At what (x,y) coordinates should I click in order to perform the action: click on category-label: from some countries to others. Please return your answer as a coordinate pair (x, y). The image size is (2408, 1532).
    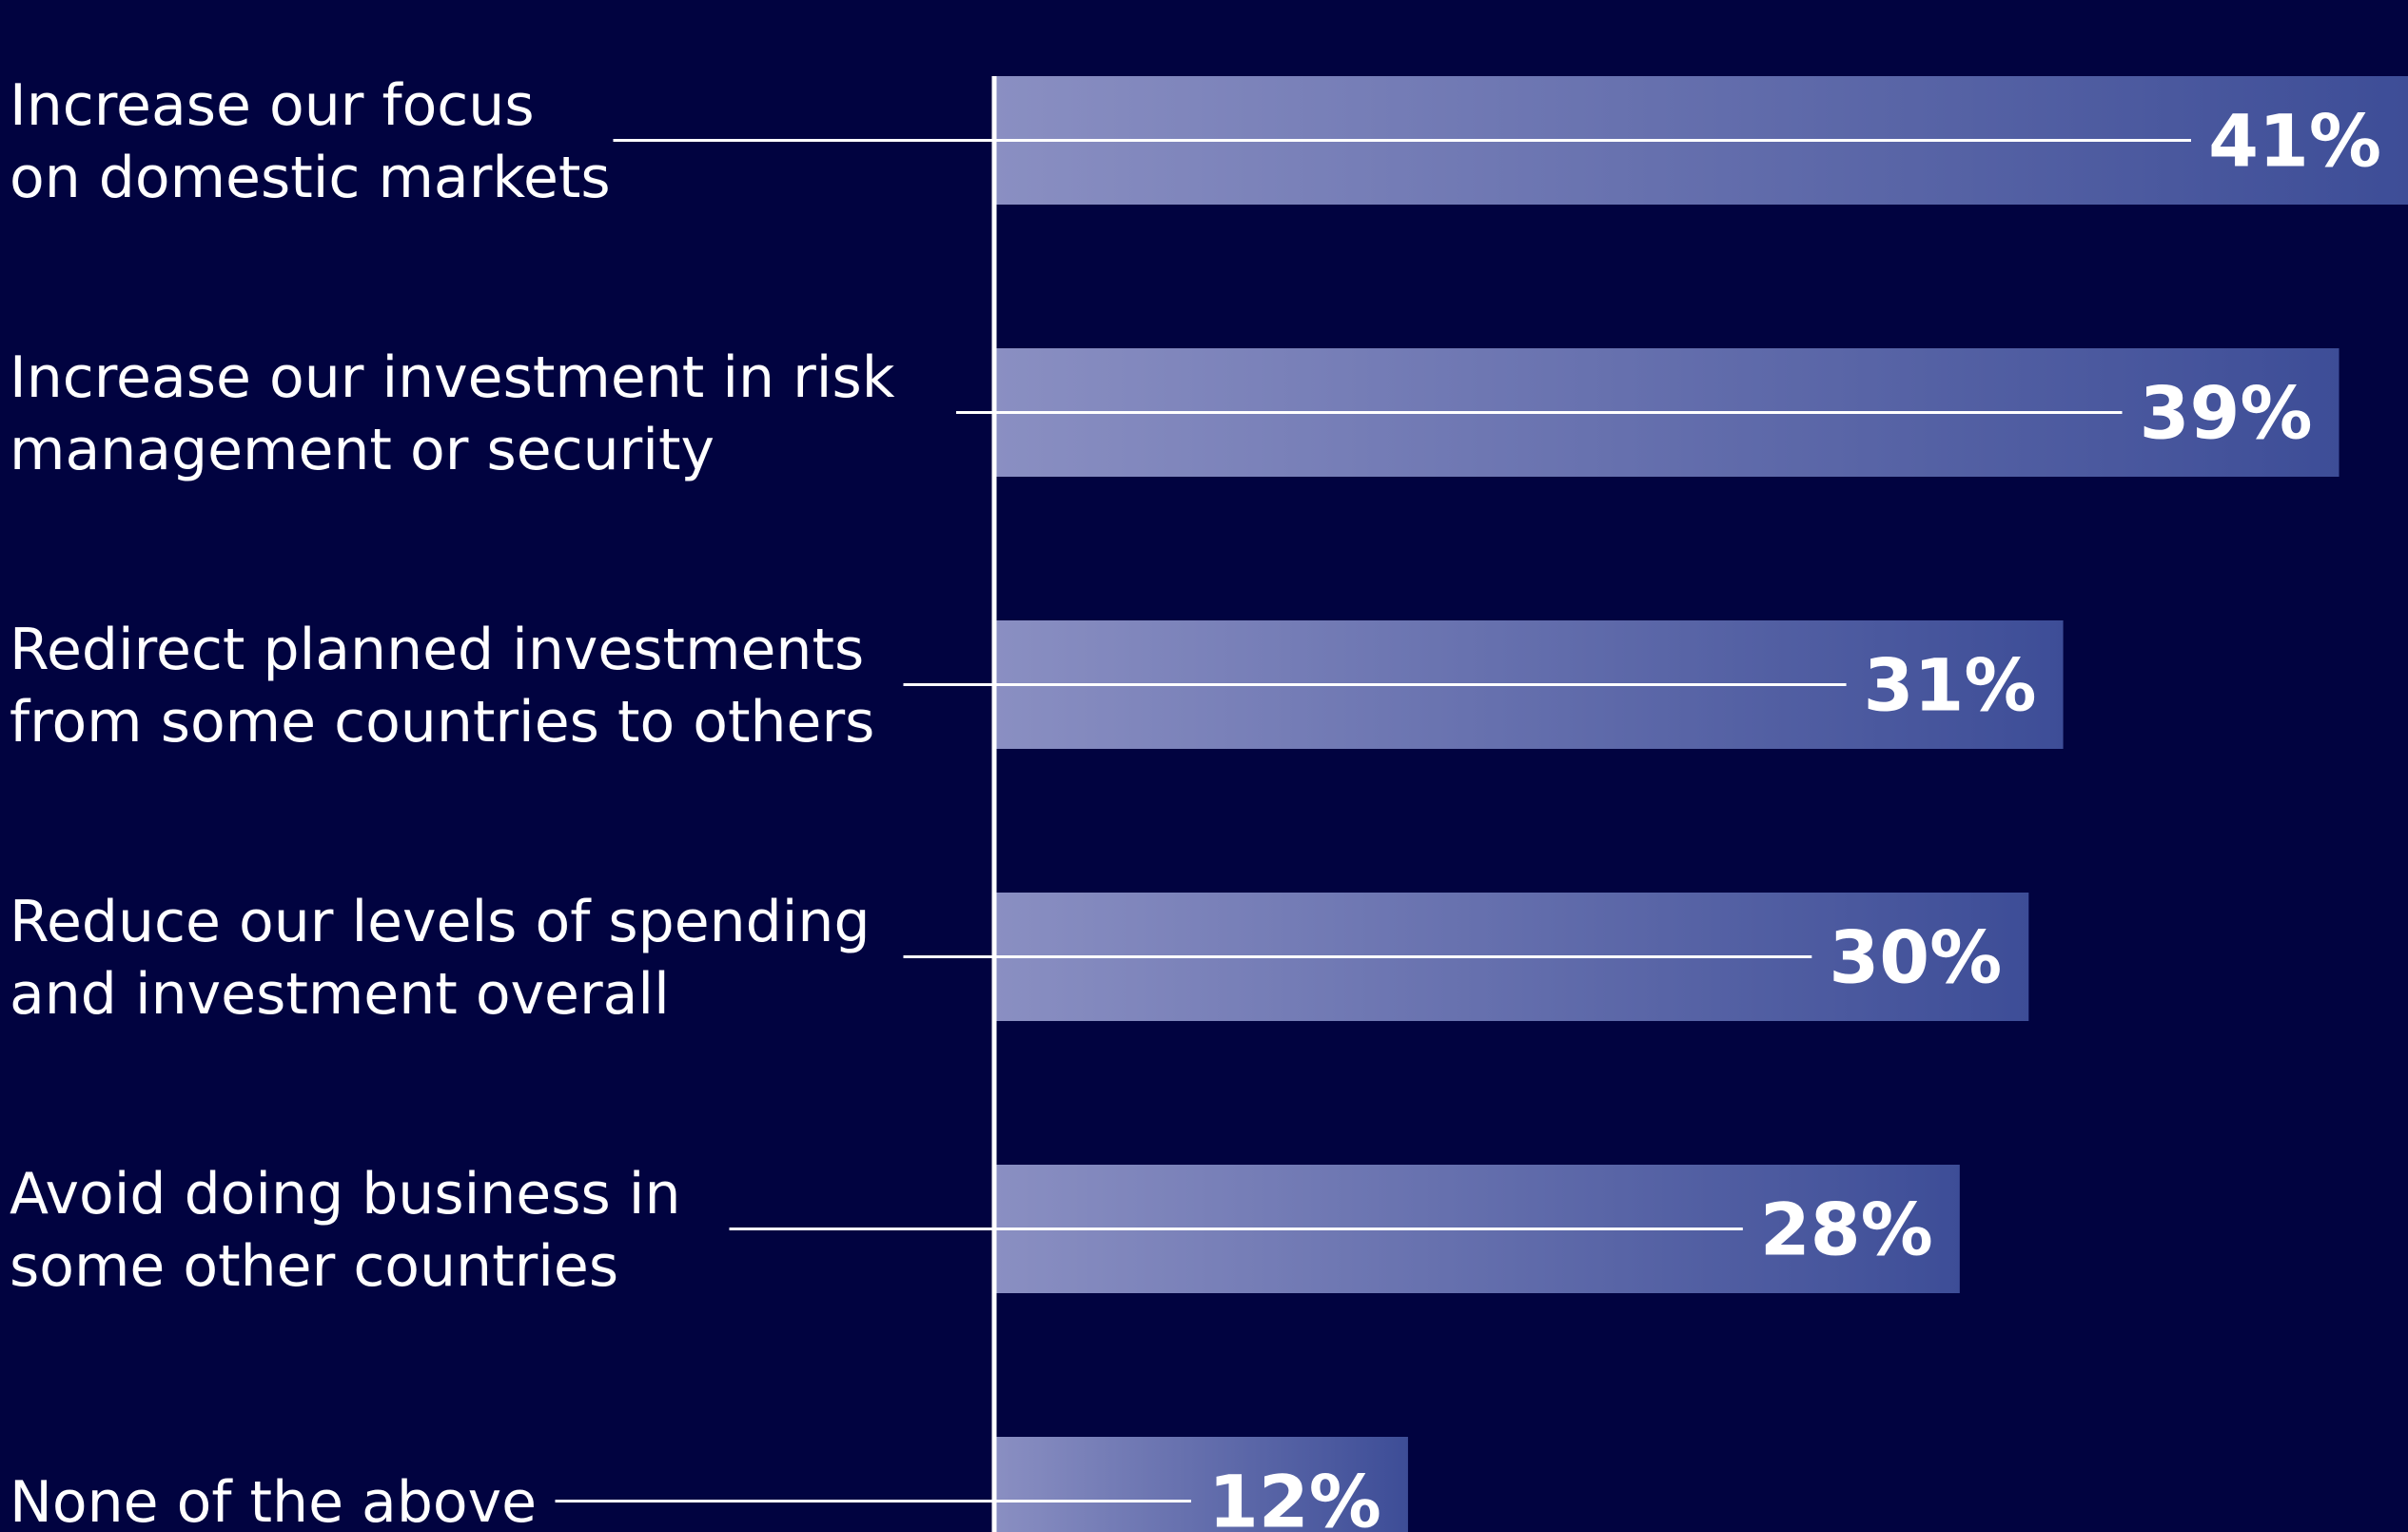
    Looking at the image, I should click on (442, 722).